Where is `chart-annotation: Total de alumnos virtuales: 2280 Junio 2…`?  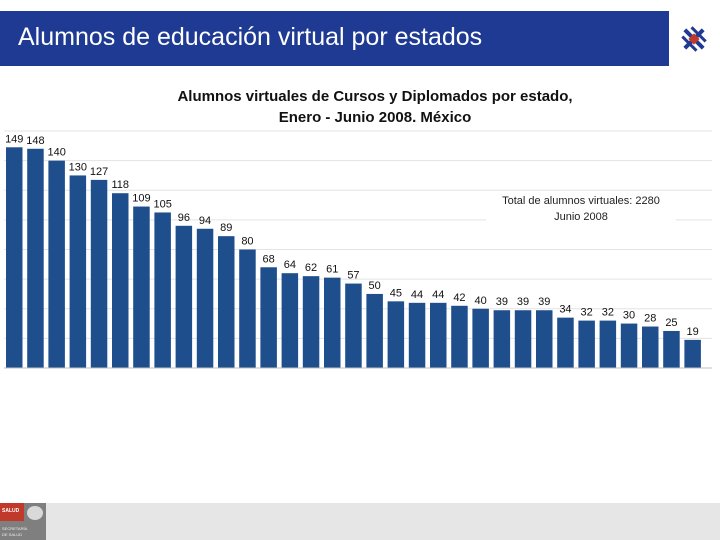 chart-annotation: Total de alumnos virtuales: 2280 Junio 2… is located at coordinates (581, 209).